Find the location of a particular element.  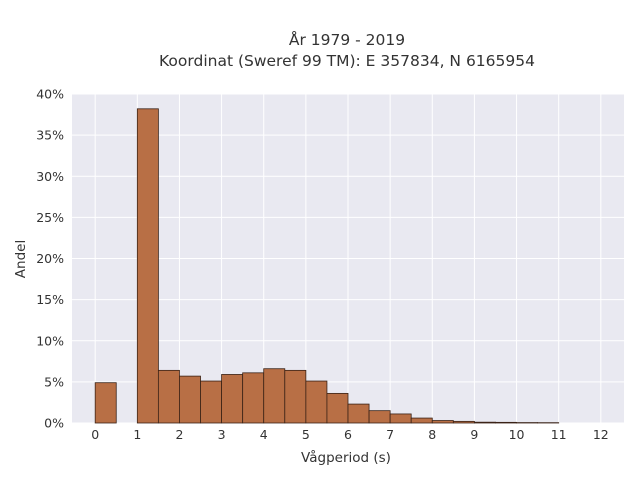

y-tick-label: 5% is located at coordinates (54, 381).